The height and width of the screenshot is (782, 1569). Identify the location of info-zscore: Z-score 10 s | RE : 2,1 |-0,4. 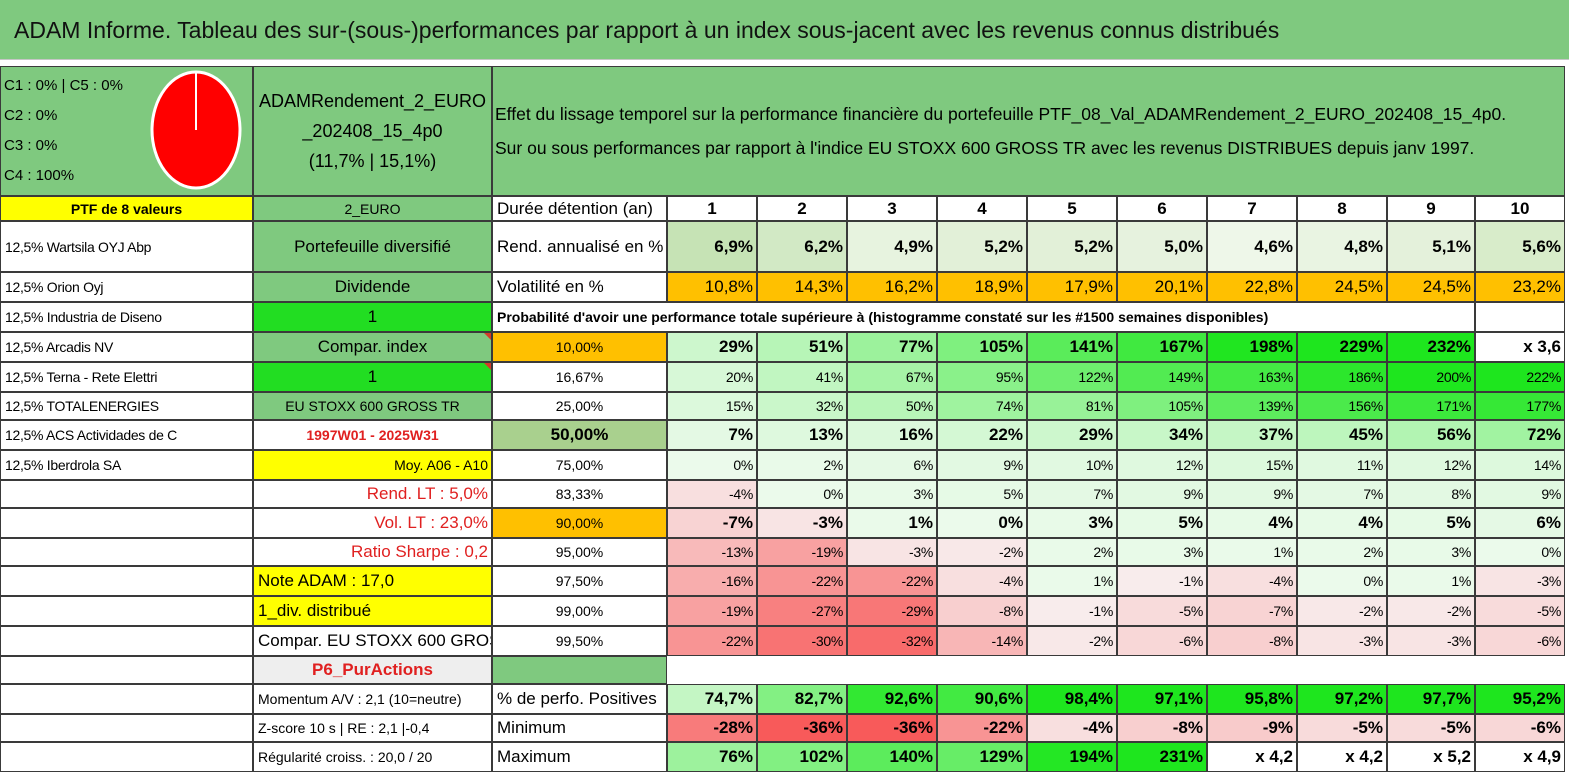
(372, 728).